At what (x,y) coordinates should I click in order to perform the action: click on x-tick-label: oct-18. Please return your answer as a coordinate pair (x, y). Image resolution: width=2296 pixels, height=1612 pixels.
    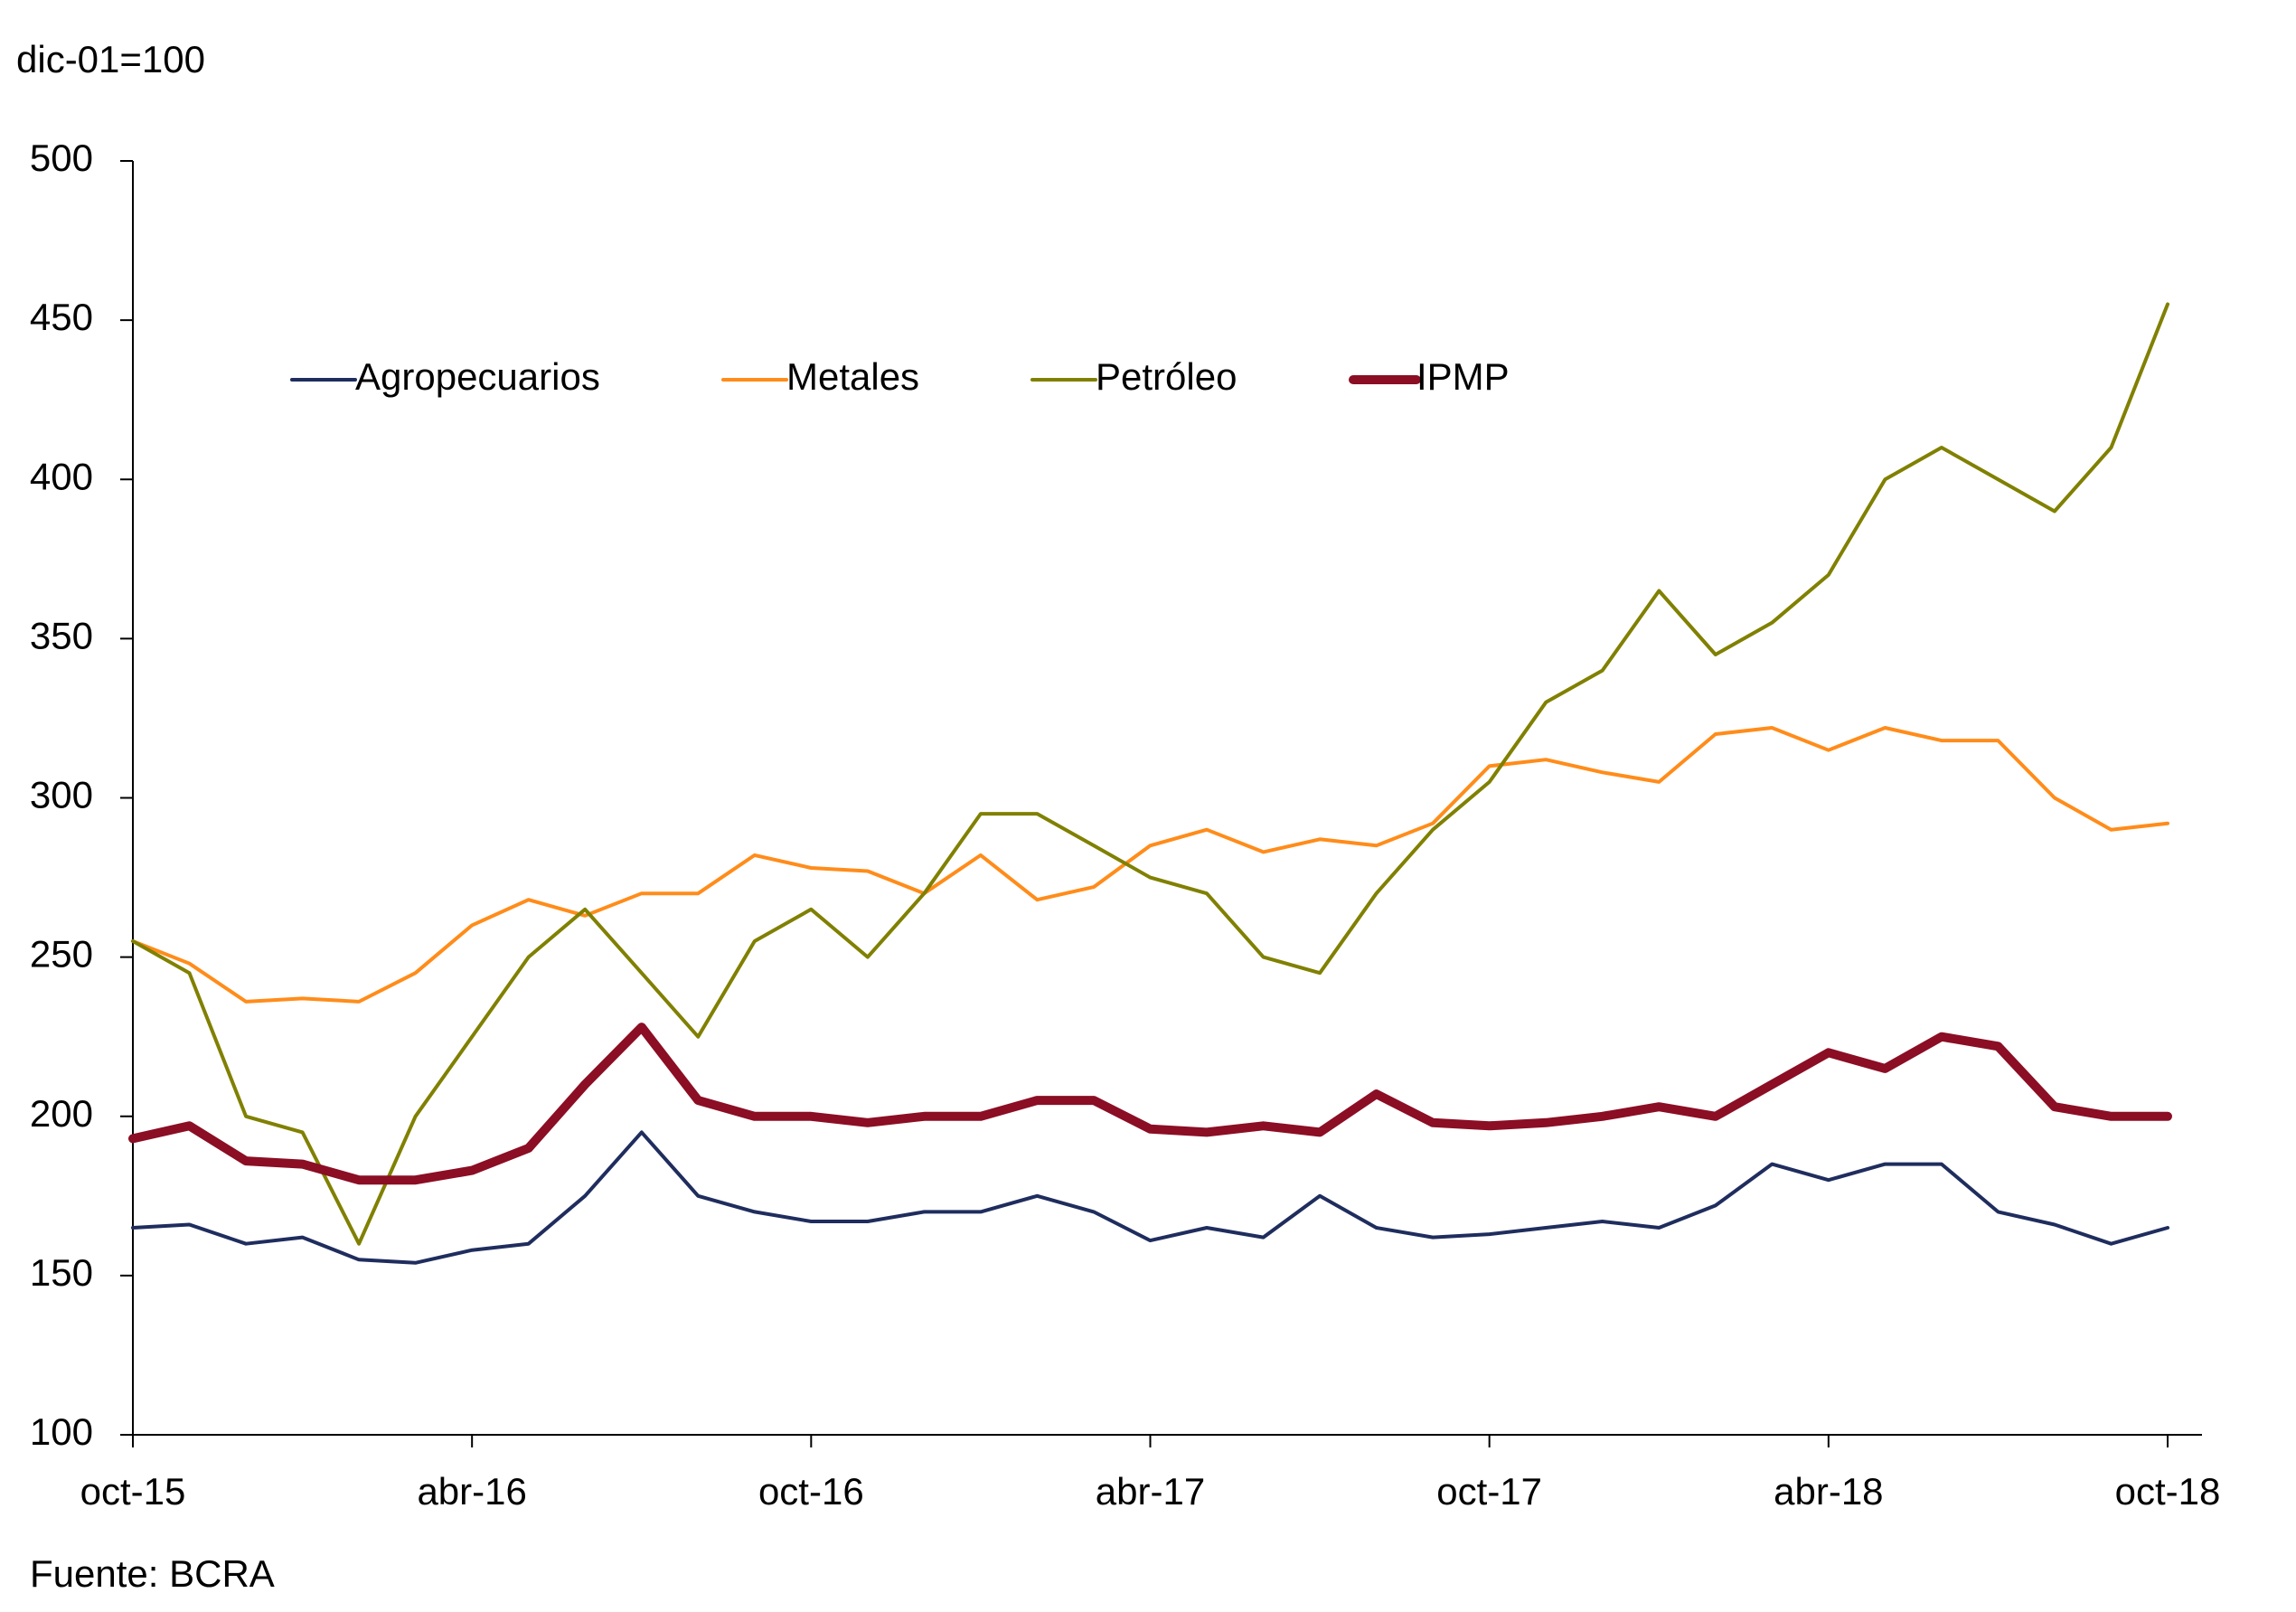
    Looking at the image, I should click on (2168, 1491).